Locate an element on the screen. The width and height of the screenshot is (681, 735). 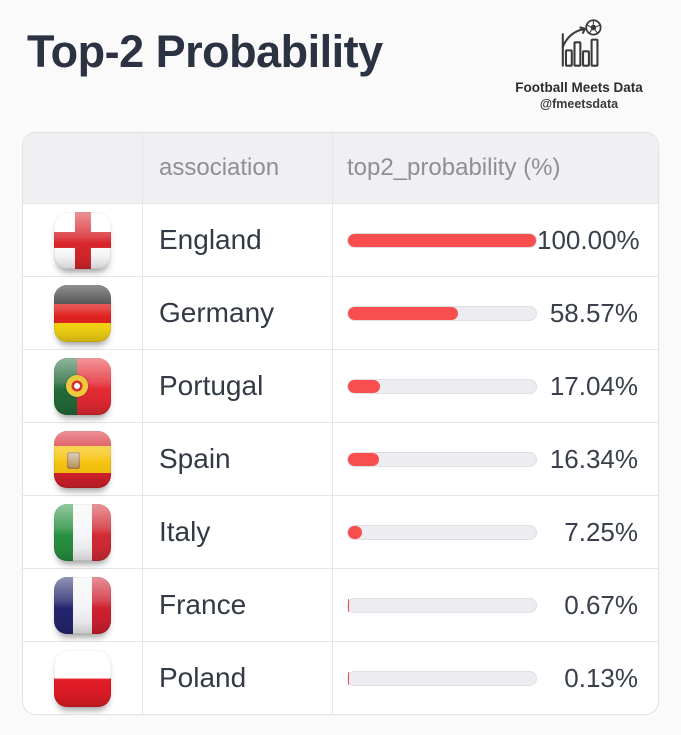
table-header-row: association top2_probability (%) is located at coordinates (340, 168).